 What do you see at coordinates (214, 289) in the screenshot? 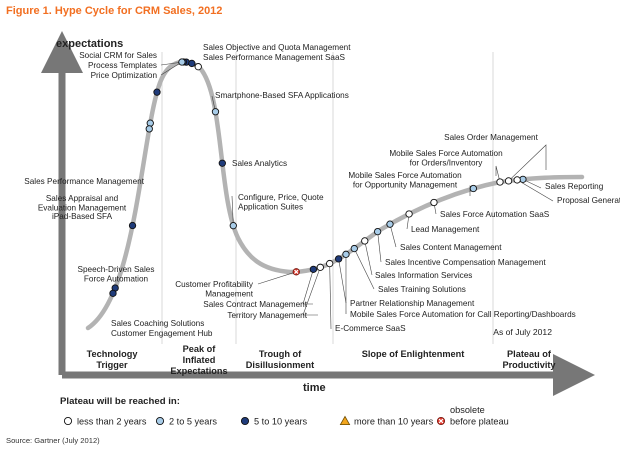
I see `technology-label: Customer Profitability Management` at bounding box center [214, 289].